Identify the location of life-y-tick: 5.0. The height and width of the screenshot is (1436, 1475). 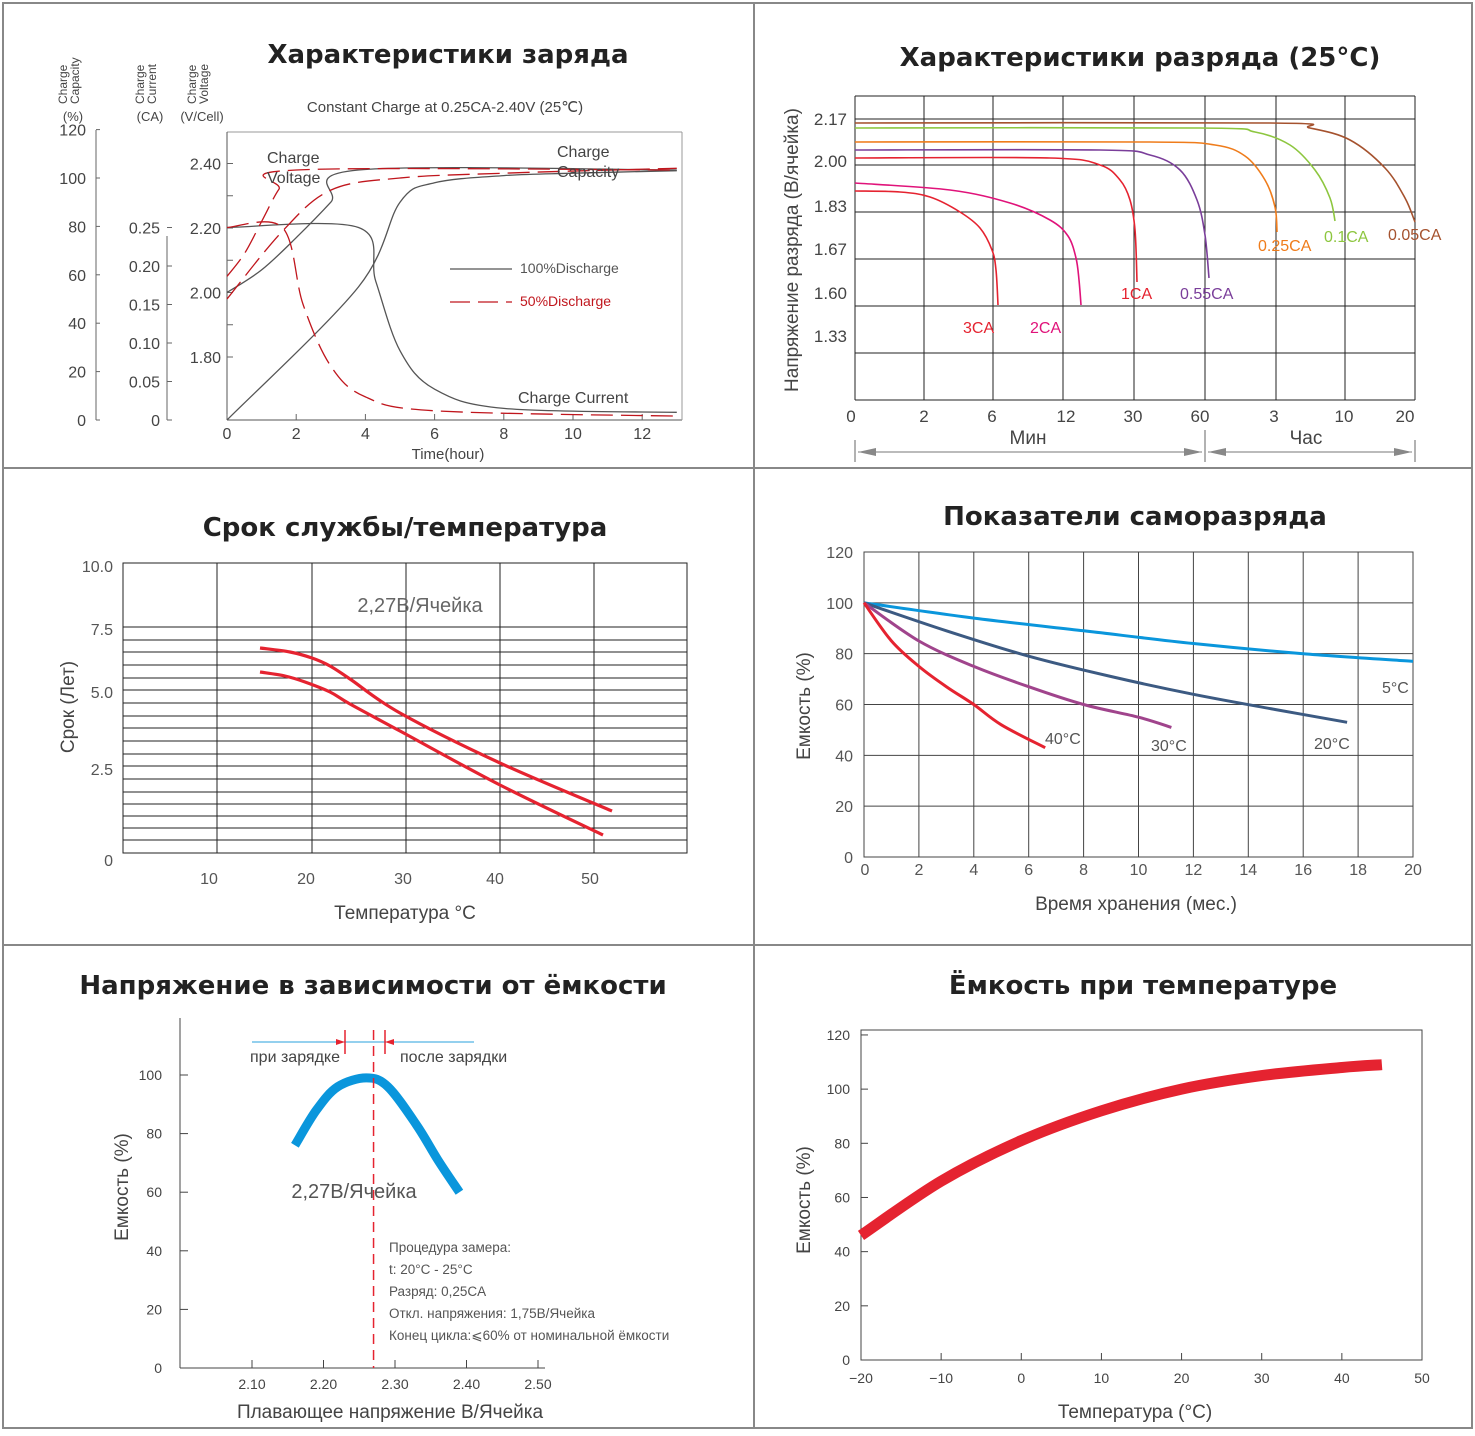
(102, 693).